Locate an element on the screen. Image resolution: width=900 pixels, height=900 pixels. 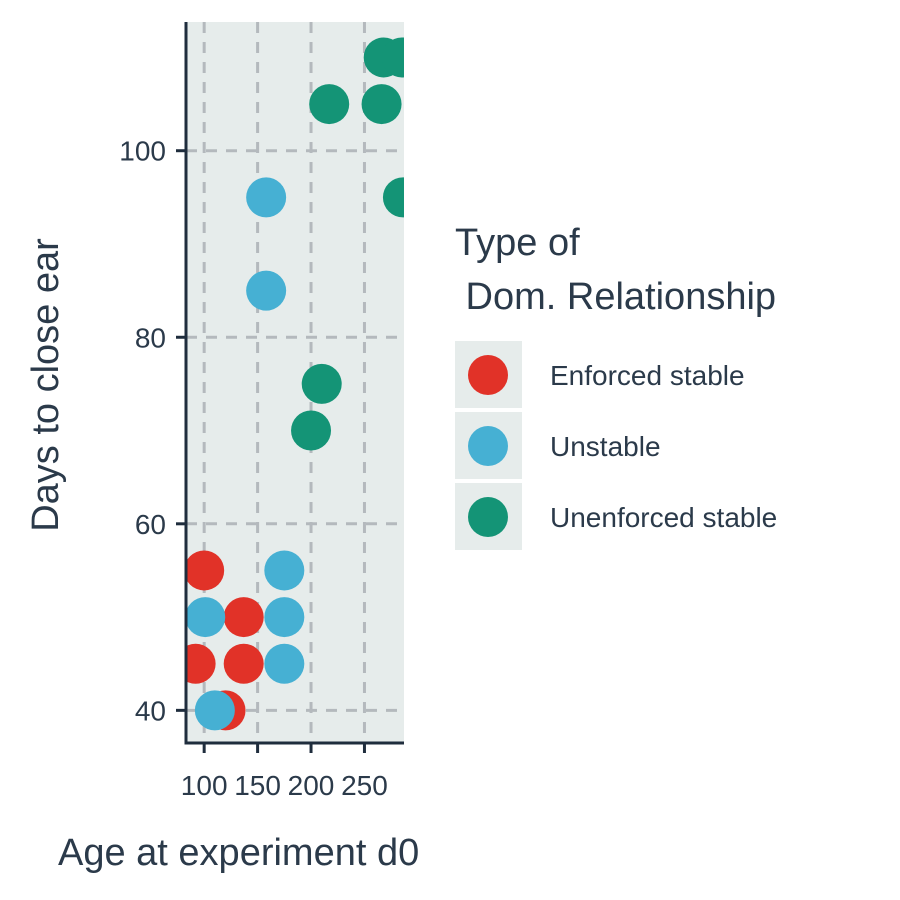
legend-item-unenforced-stable: Unenforced stable is located at coordinates (616, 516).